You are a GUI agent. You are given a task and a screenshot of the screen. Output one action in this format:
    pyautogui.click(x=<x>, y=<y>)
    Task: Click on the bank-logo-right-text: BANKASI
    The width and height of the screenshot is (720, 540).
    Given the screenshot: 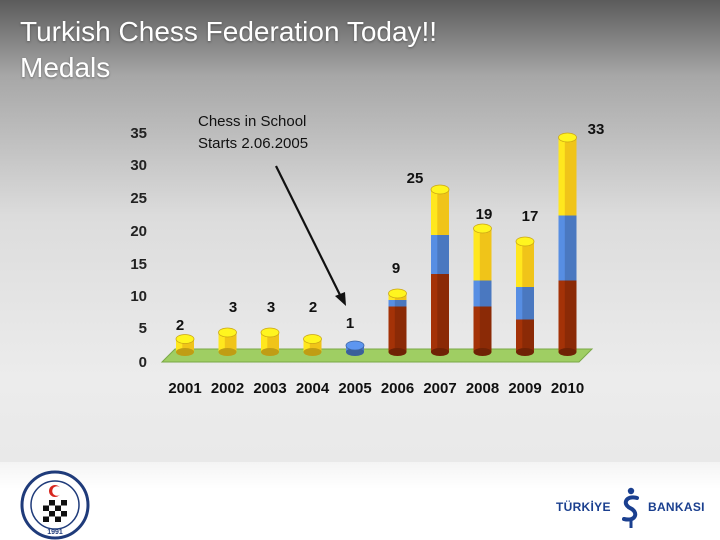 What is the action you would take?
    pyautogui.click(x=676, y=507)
    